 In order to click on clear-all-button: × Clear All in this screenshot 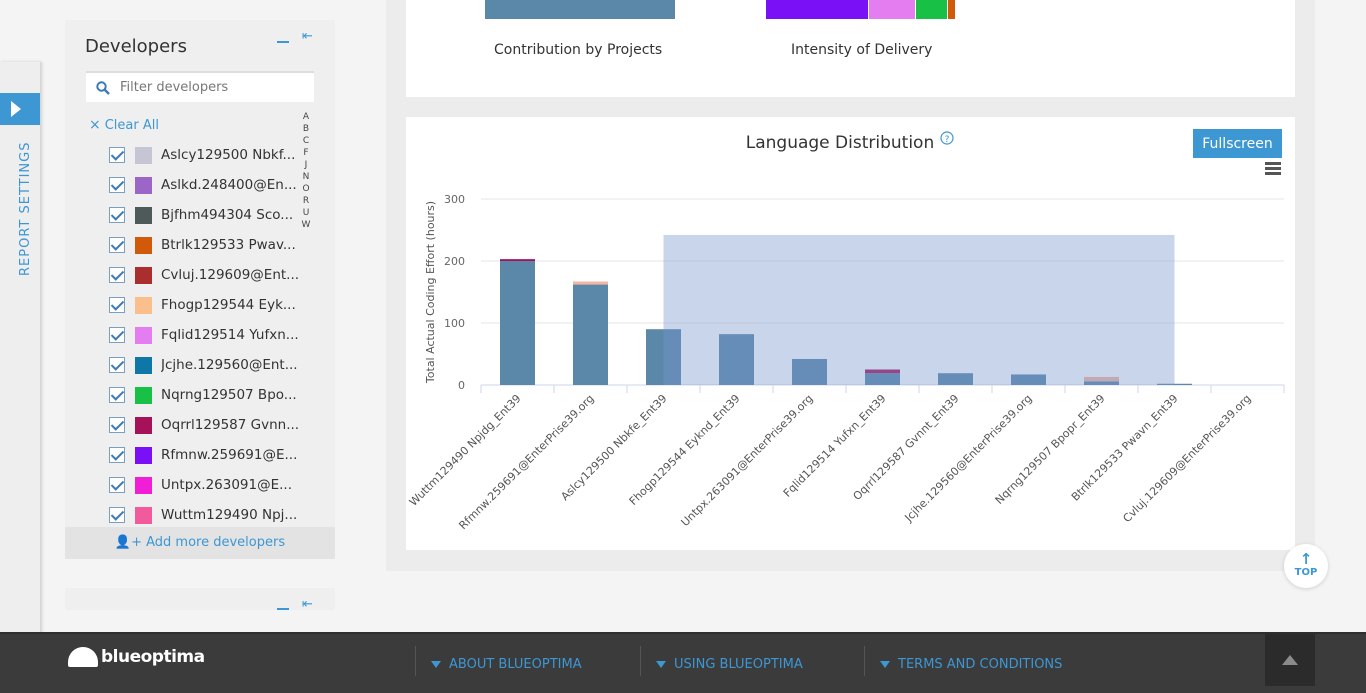, I will do `click(124, 125)`.